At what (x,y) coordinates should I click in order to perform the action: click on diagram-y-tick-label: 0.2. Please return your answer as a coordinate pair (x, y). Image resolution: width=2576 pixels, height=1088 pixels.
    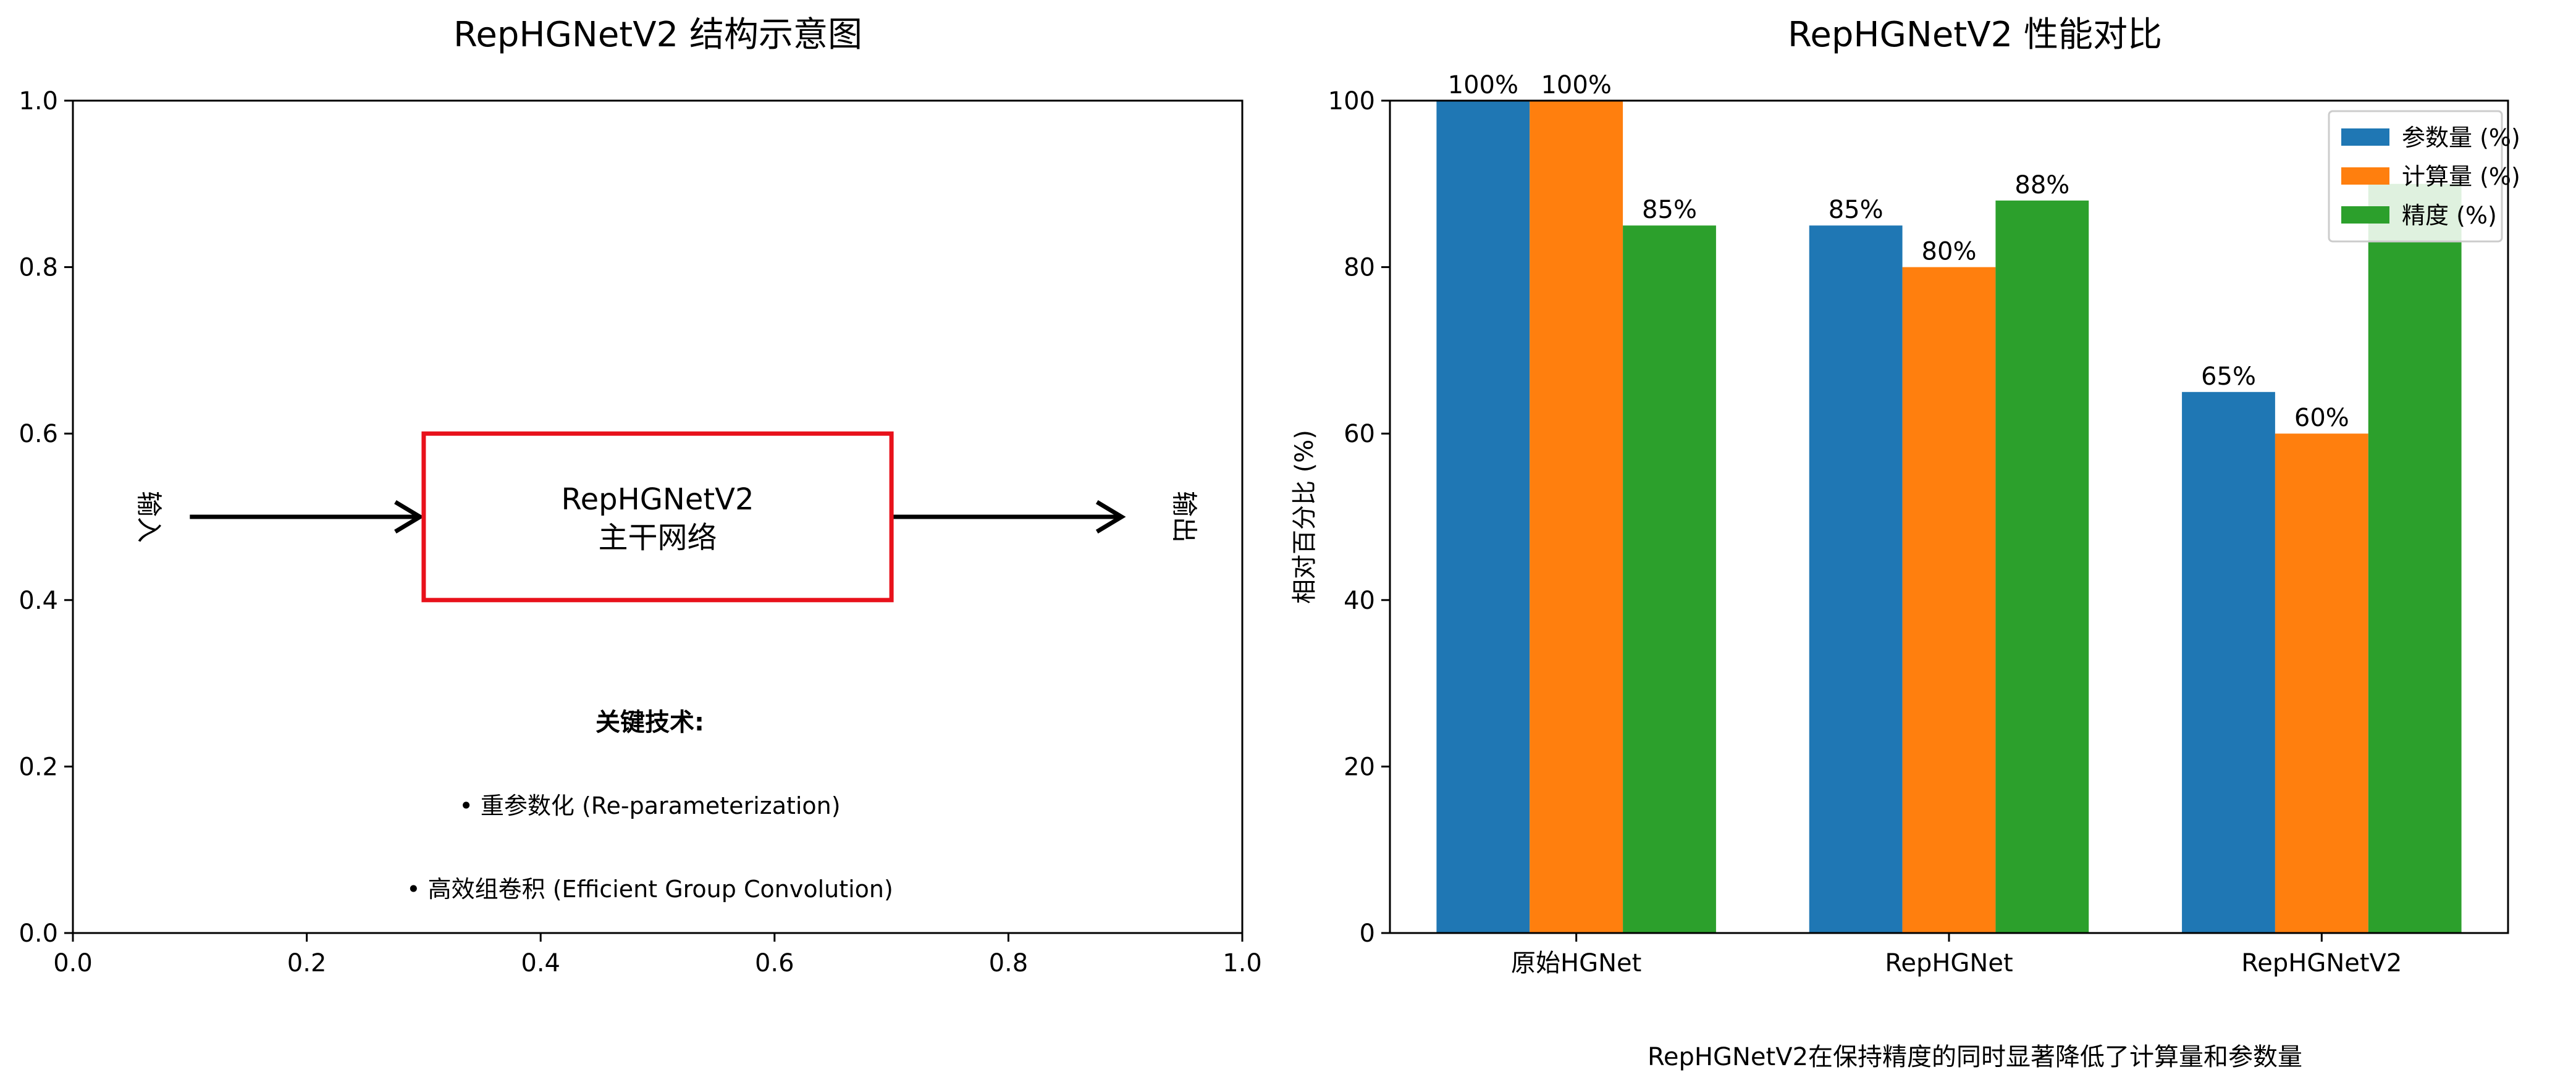
    Looking at the image, I should click on (38, 767).